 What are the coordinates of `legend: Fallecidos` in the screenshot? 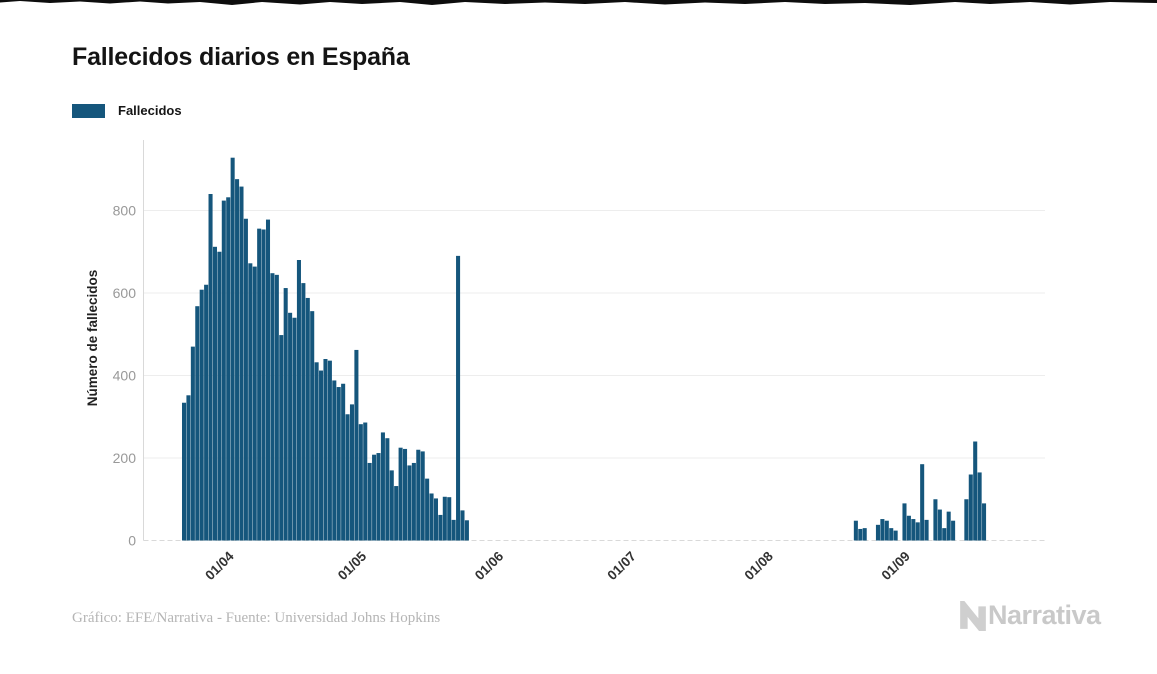 It's located at (127, 110).